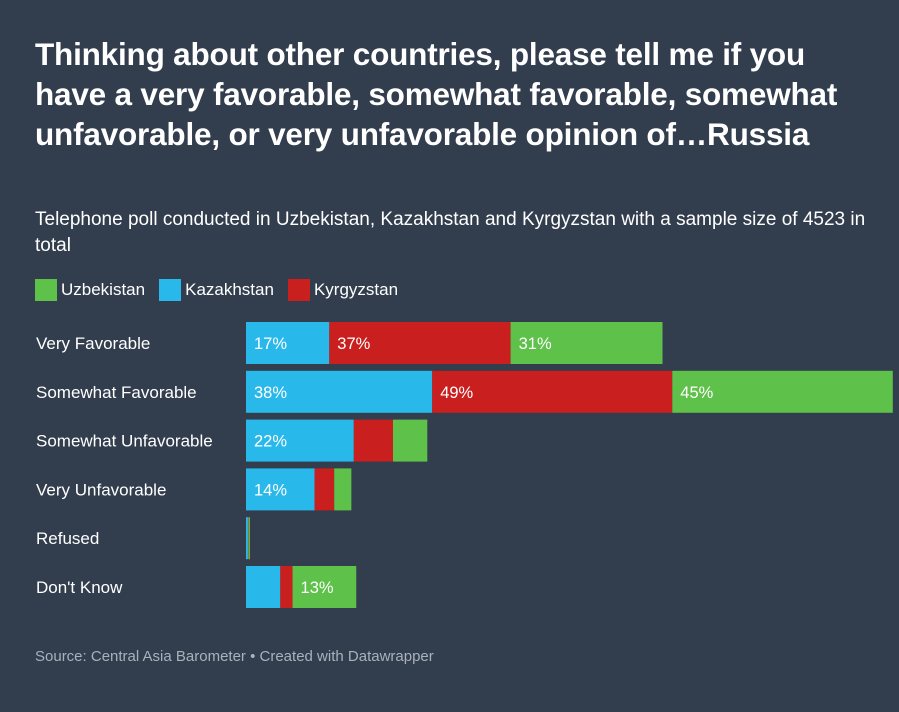 Image resolution: width=899 pixels, height=712 pixels. I want to click on legend-swatch-kazakhstan, so click(170, 290).